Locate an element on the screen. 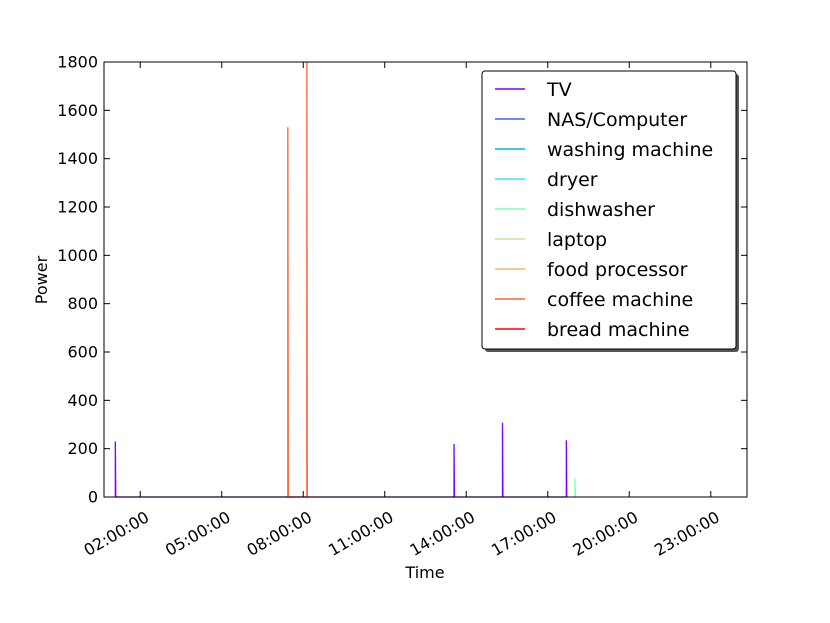 Image resolution: width=830 pixels, height=623 pixels. legend-label: TV is located at coordinates (559, 90).